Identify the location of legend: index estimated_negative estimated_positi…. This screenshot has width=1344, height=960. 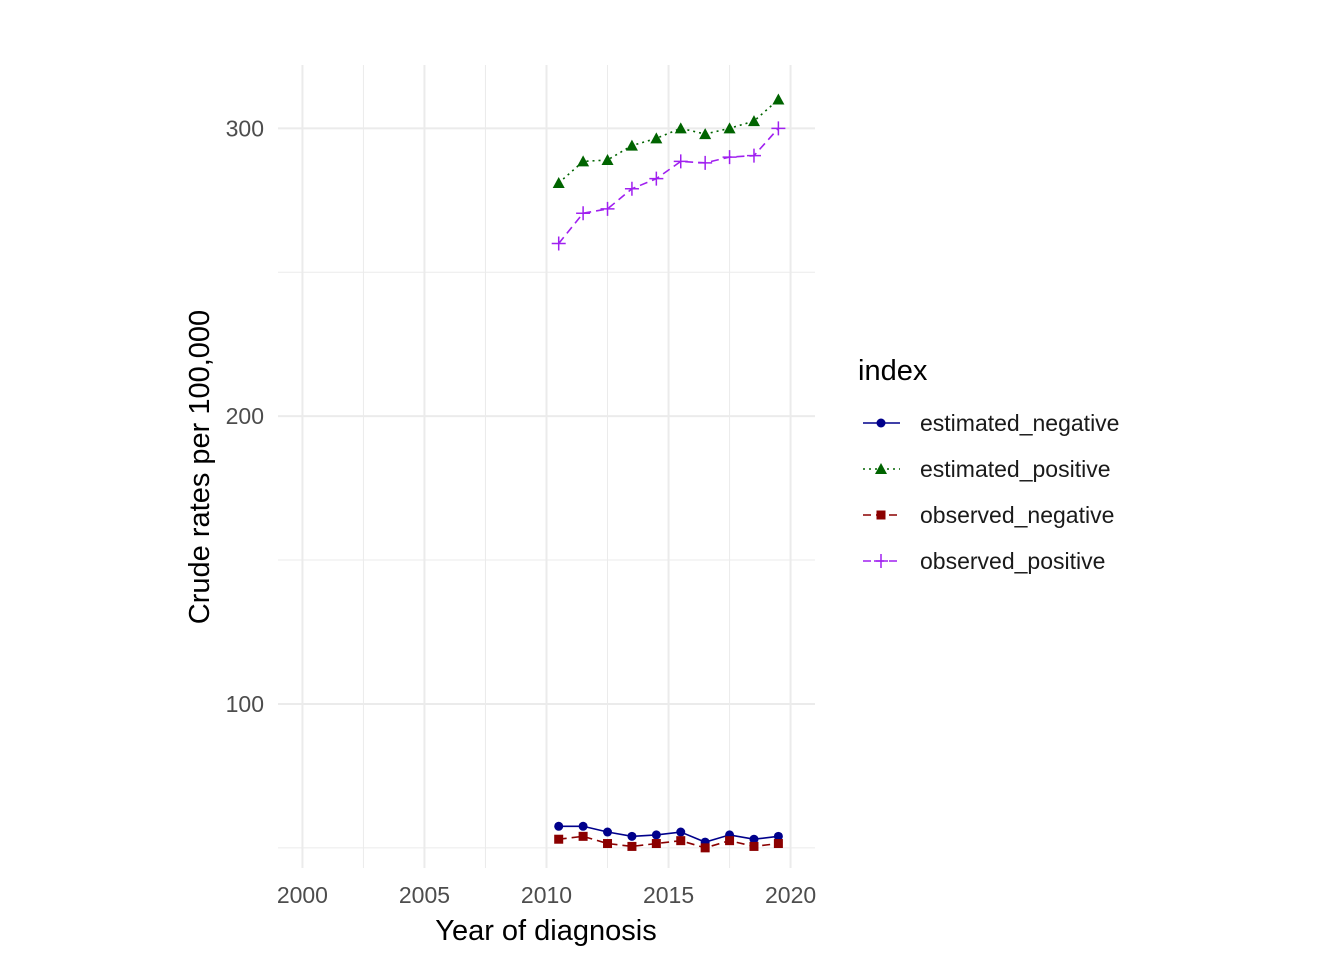
(988, 464).